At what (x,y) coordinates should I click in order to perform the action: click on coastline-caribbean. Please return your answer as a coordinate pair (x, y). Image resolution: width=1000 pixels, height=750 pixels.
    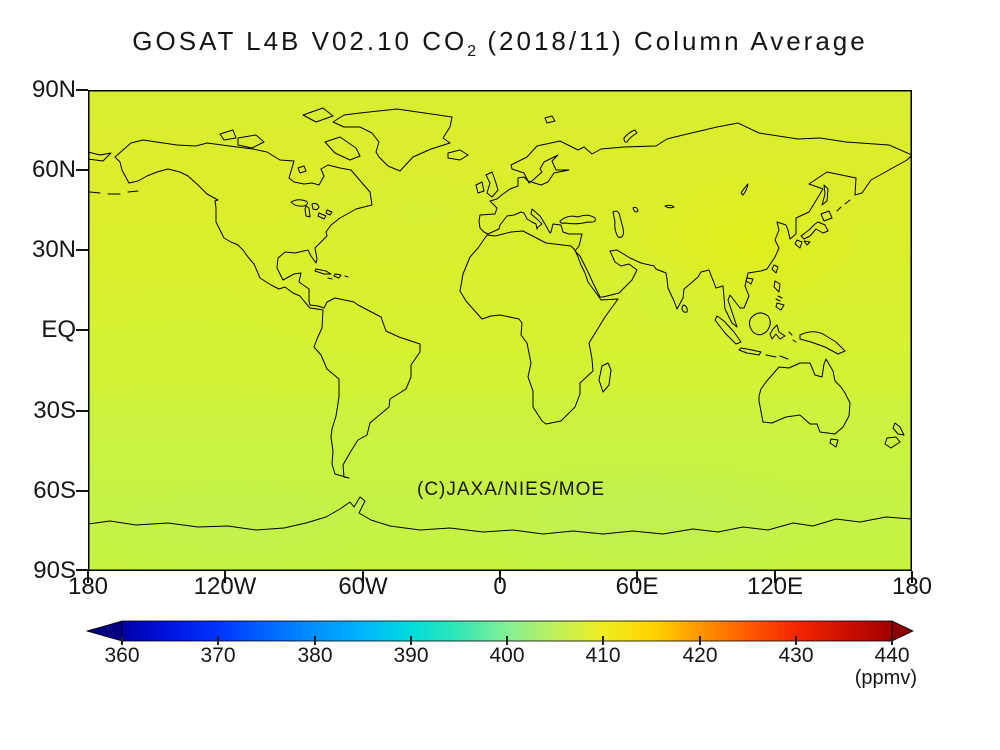
    Looking at the image, I should click on (331, 274).